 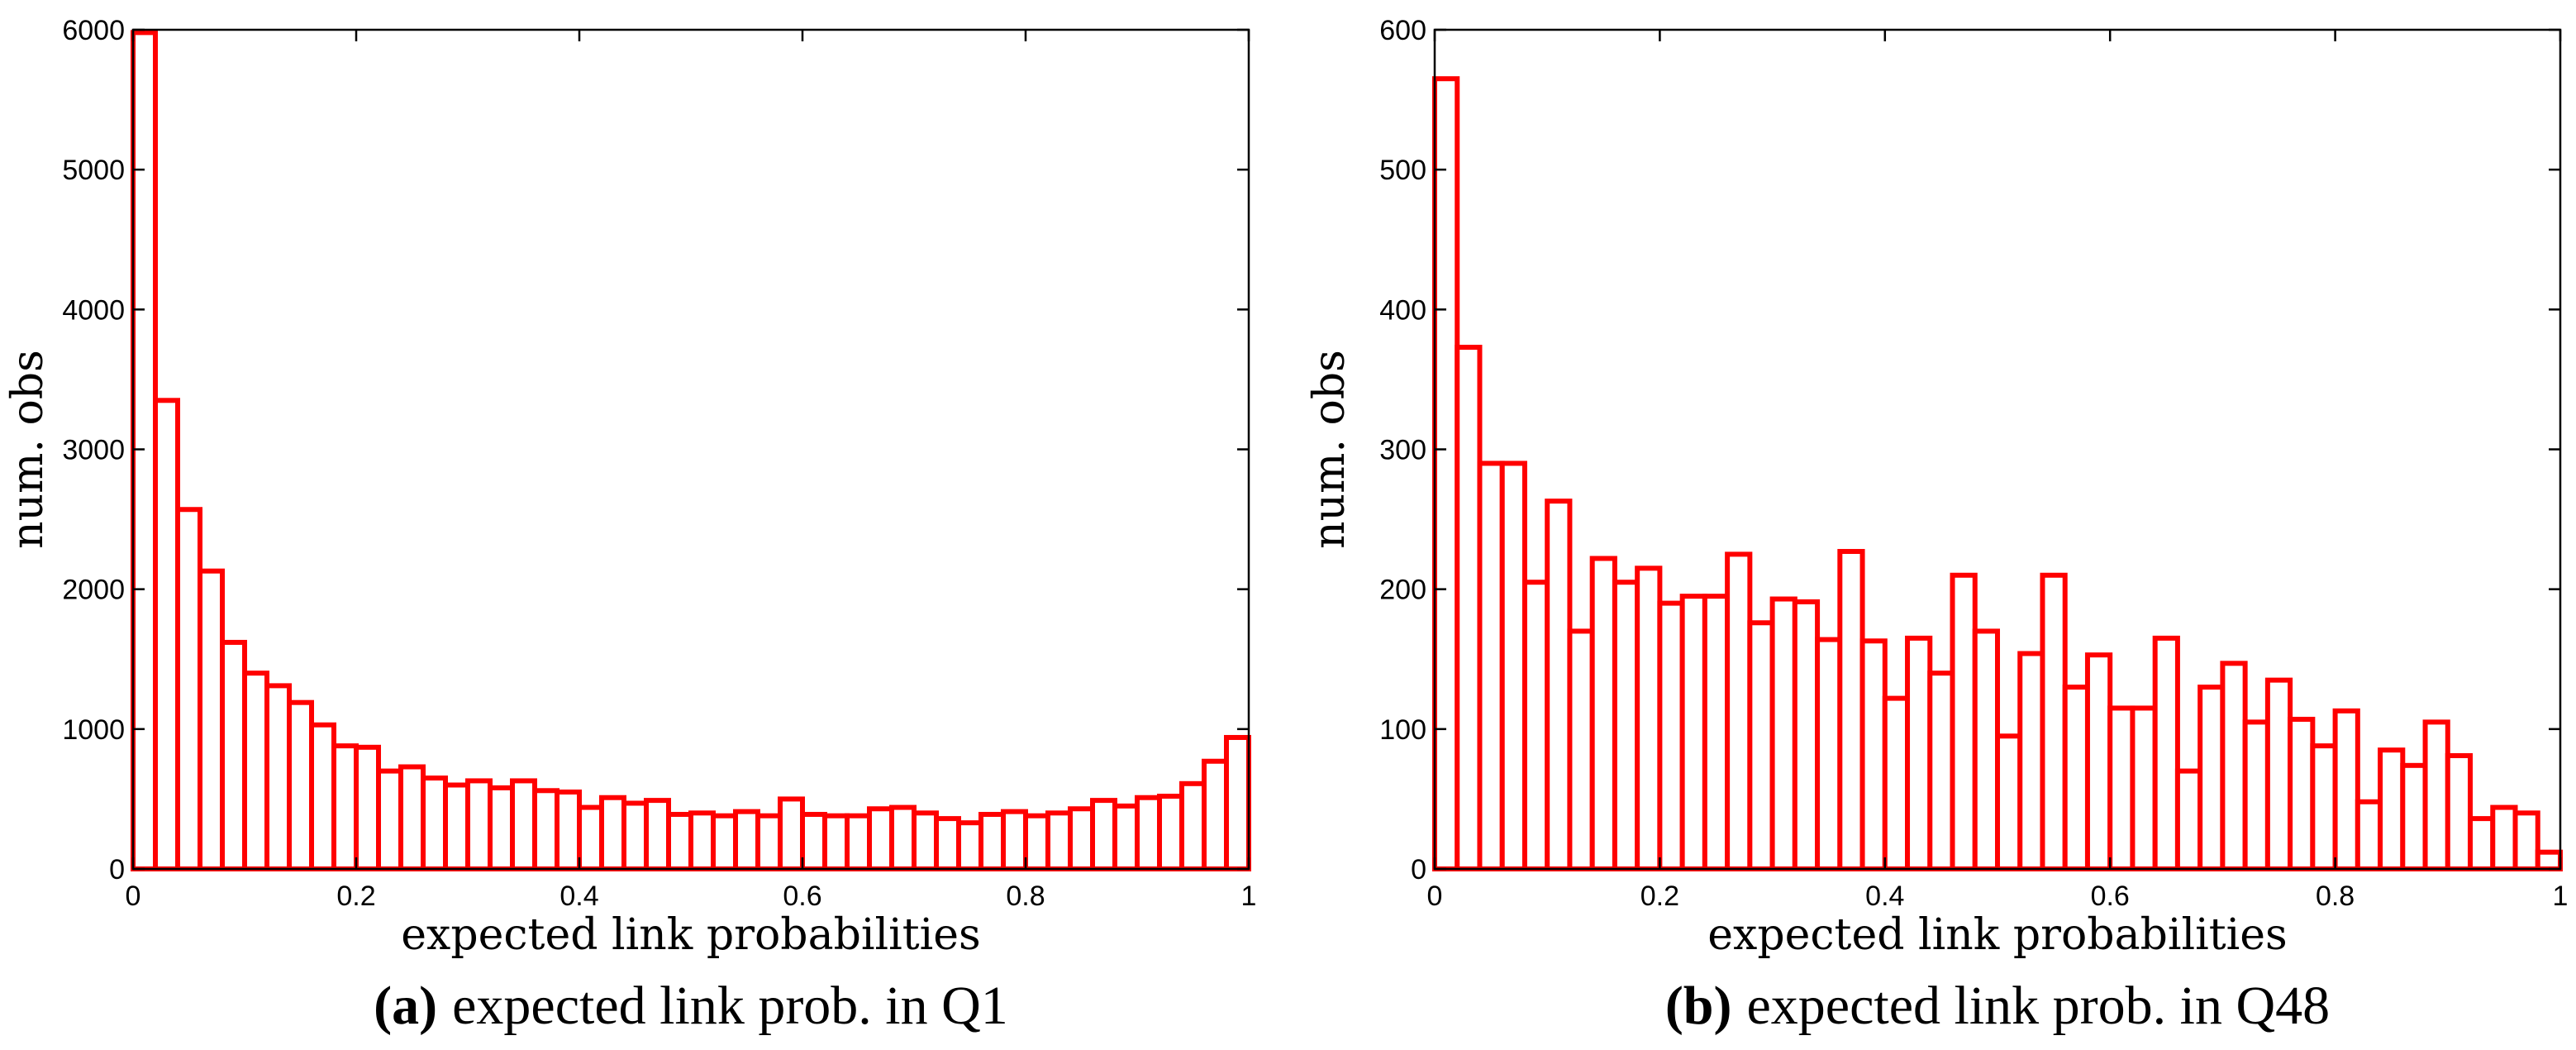 What do you see at coordinates (1402, 30) in the screenshot?
I see `y-tick-label: 600` at bounding box center [1402, 30].